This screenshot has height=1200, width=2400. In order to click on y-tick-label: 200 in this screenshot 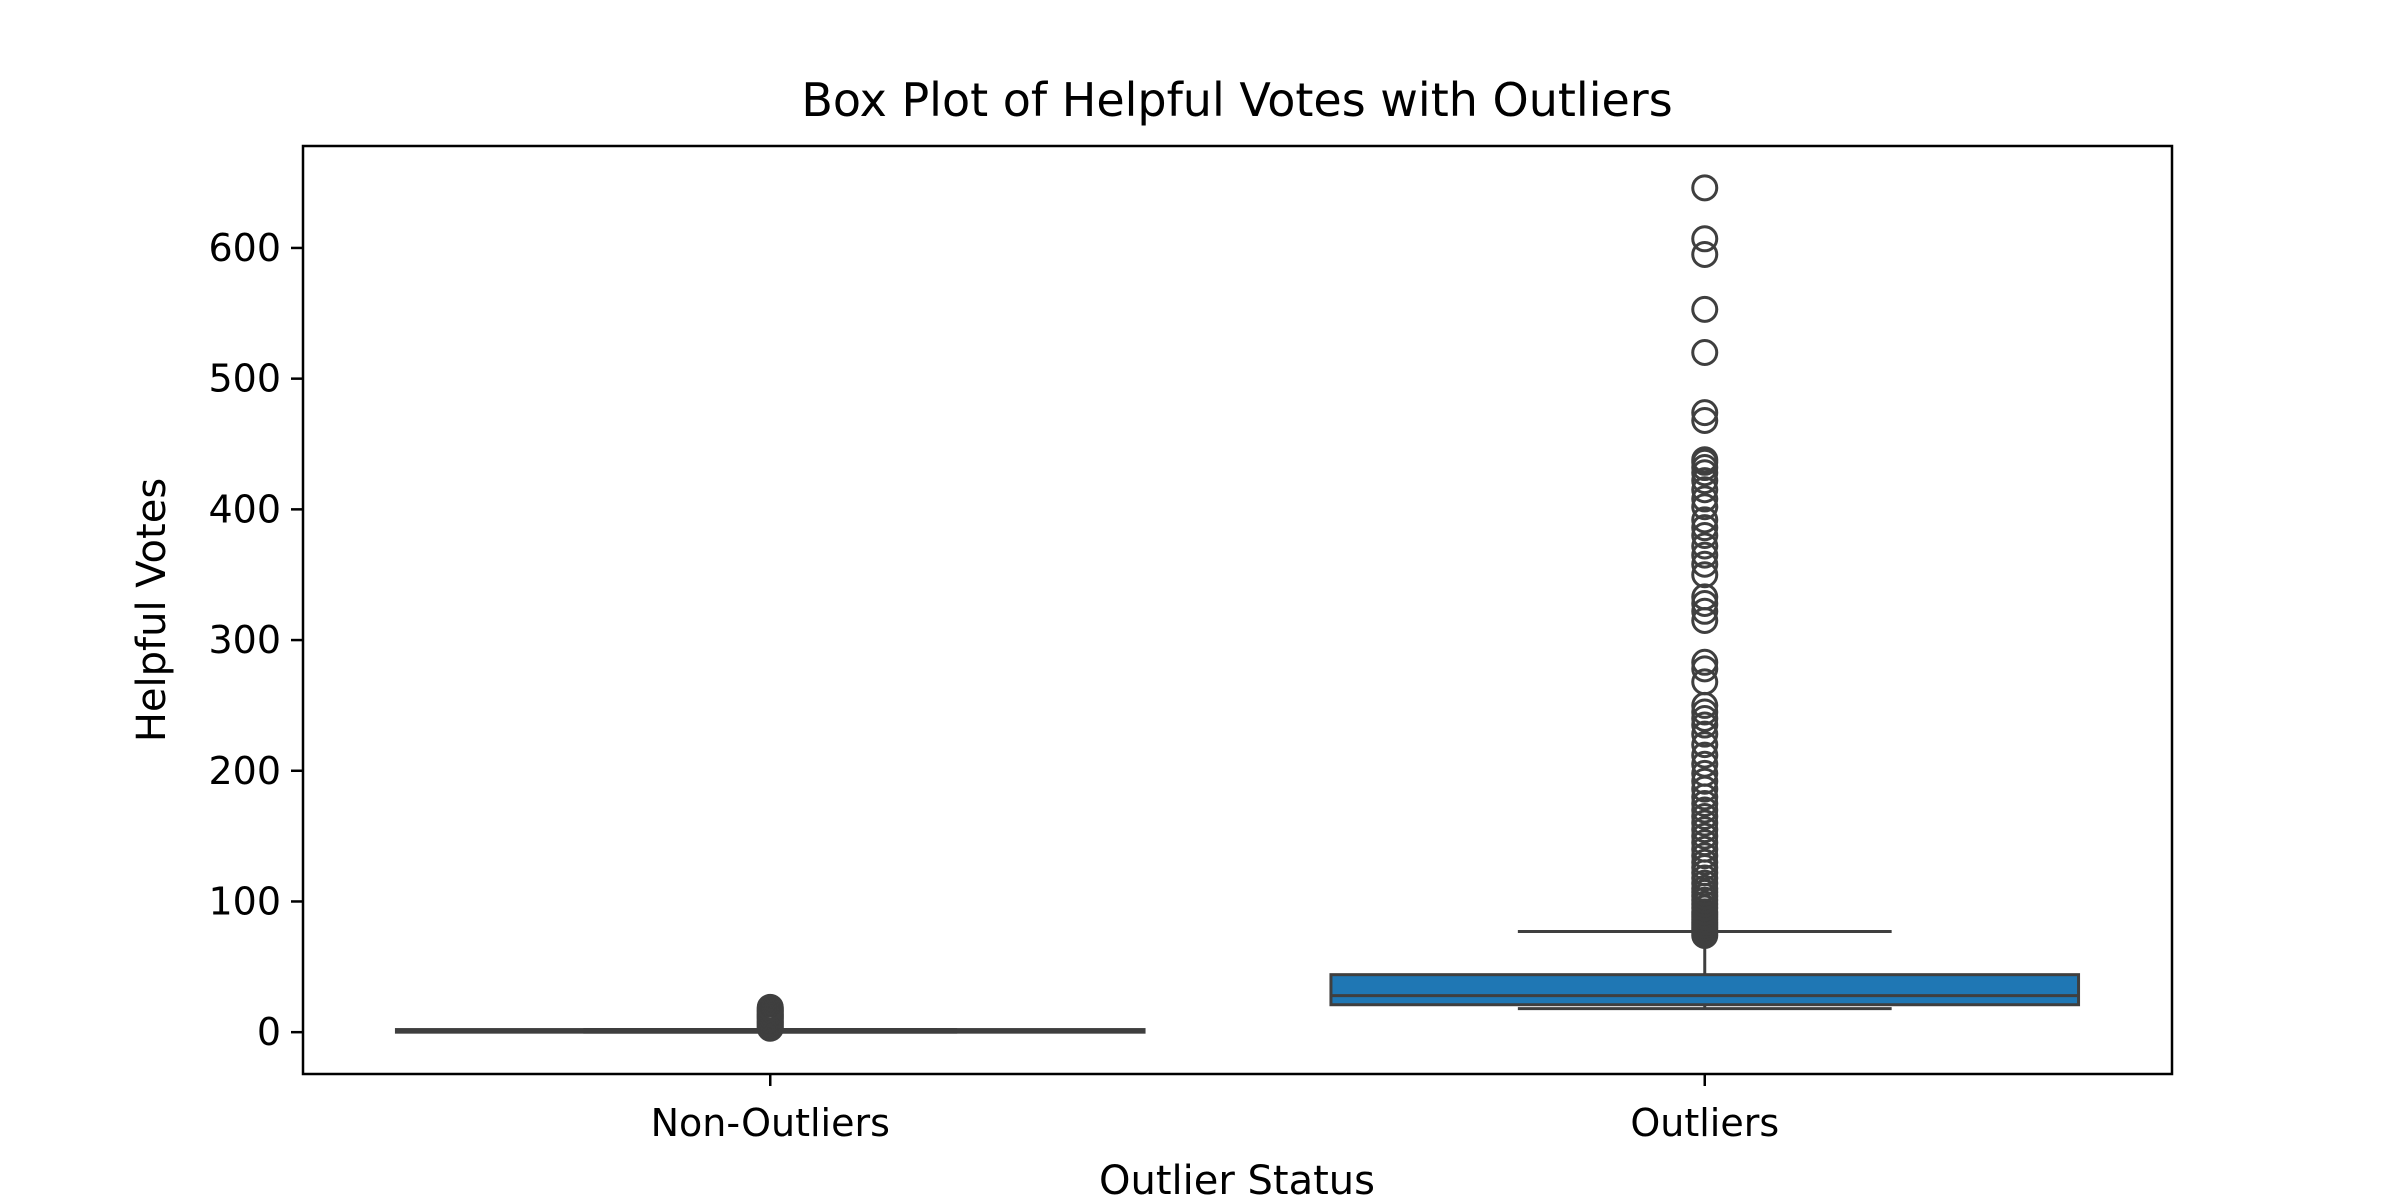, I will do `click(244, 771)`.